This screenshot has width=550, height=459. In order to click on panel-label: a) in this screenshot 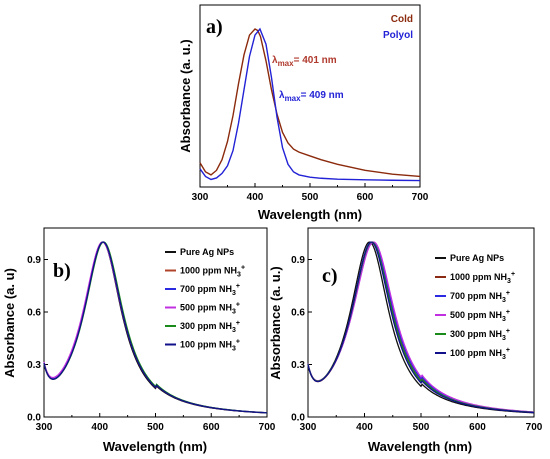, I will do `click(214, 27)`.